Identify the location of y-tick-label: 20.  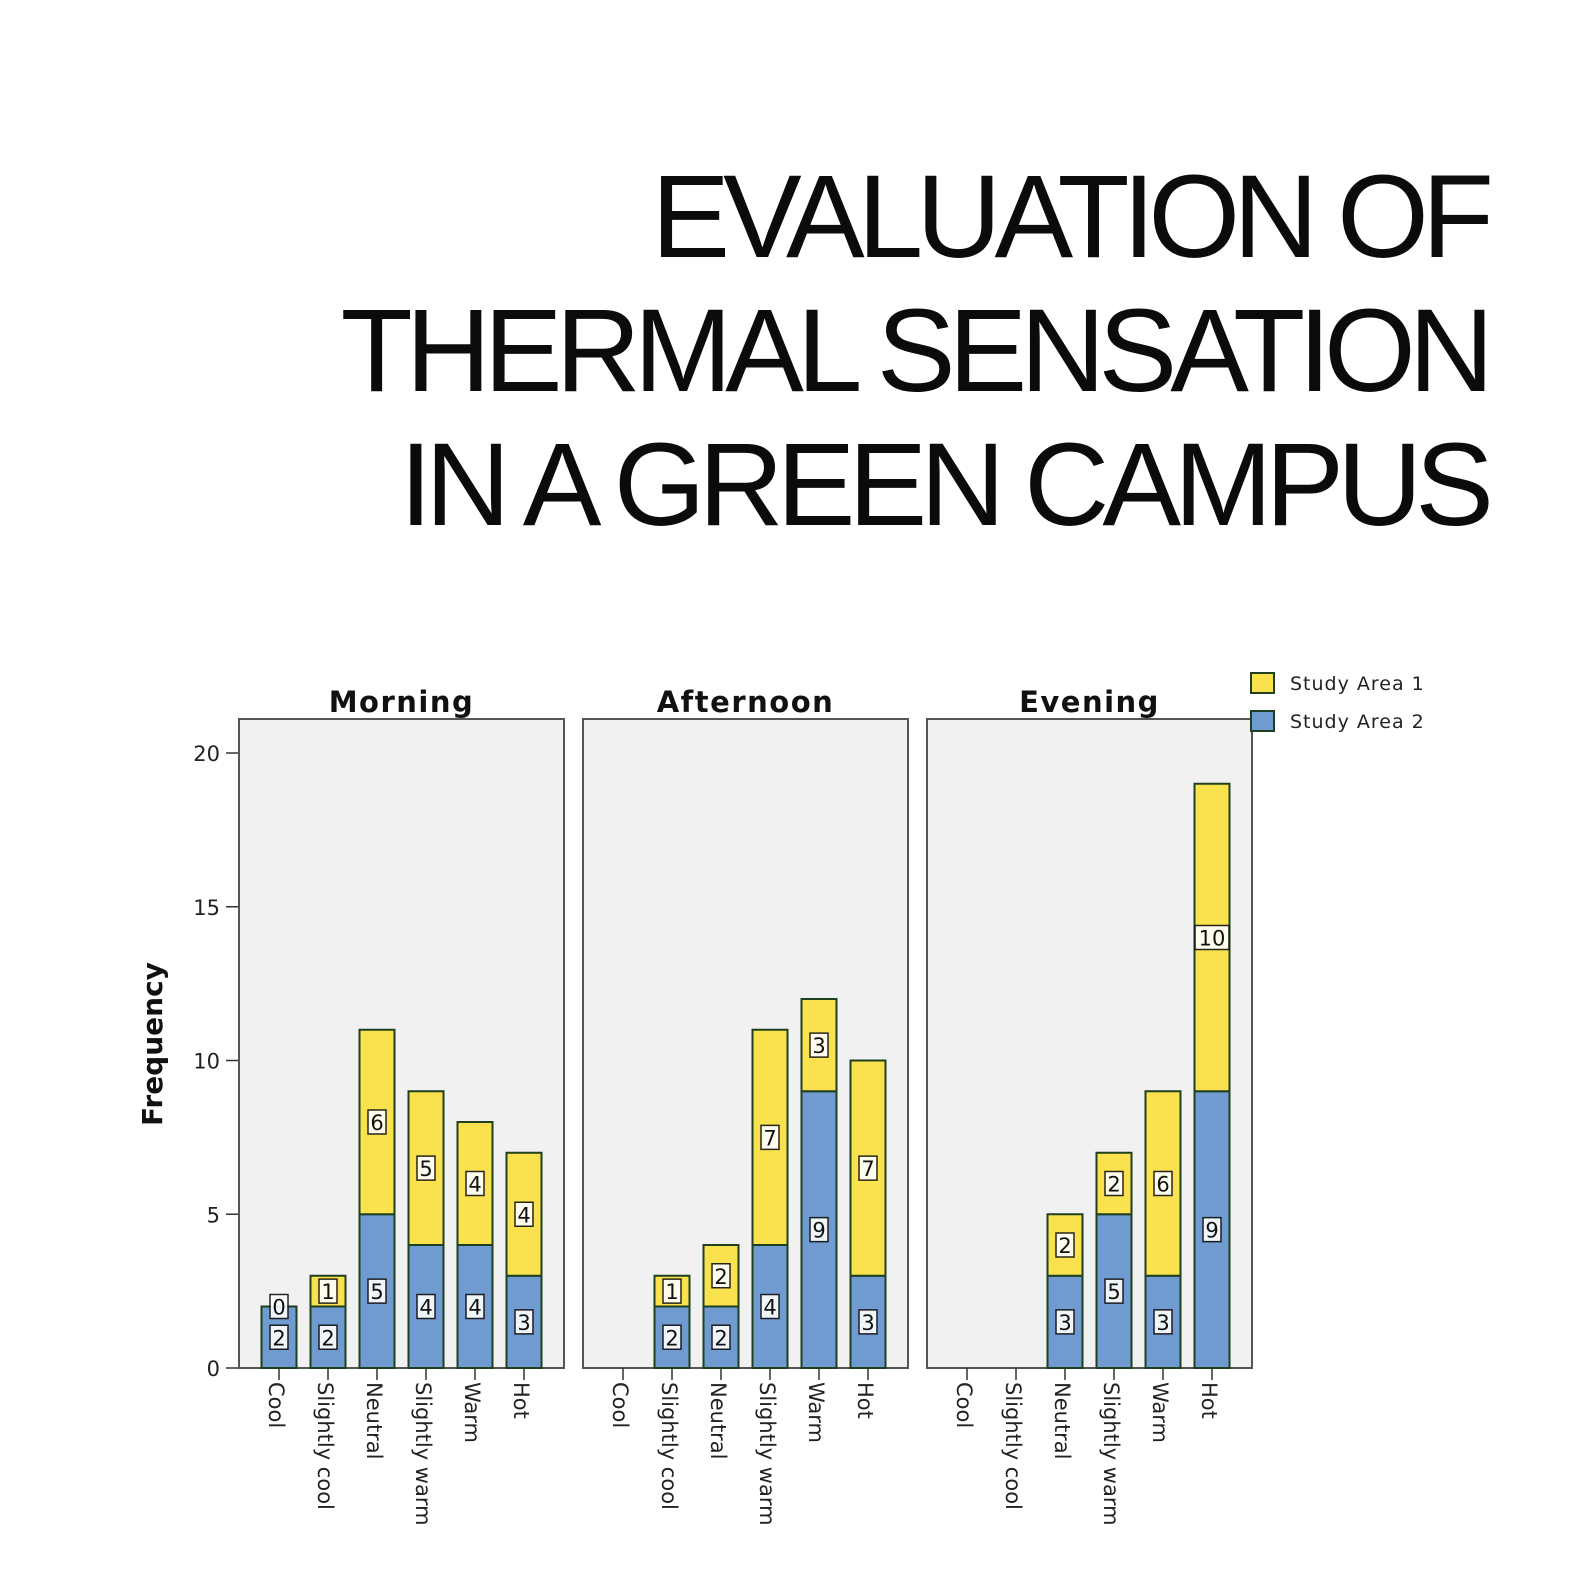
(206, 754).